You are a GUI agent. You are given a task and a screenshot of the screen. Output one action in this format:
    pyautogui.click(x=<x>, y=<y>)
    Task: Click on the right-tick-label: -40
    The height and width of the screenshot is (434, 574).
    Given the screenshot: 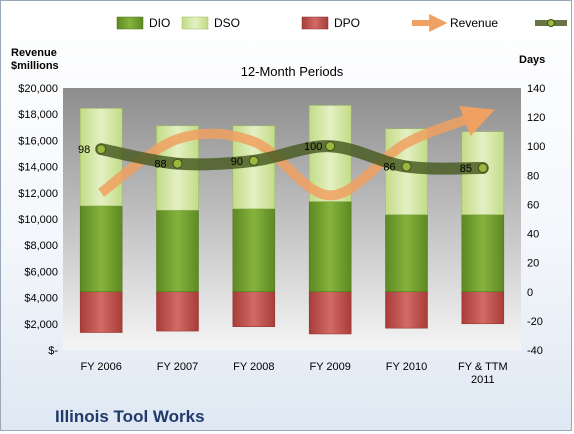 What is the action you would take?
    pyautogui.click(x=535, y=351)
    